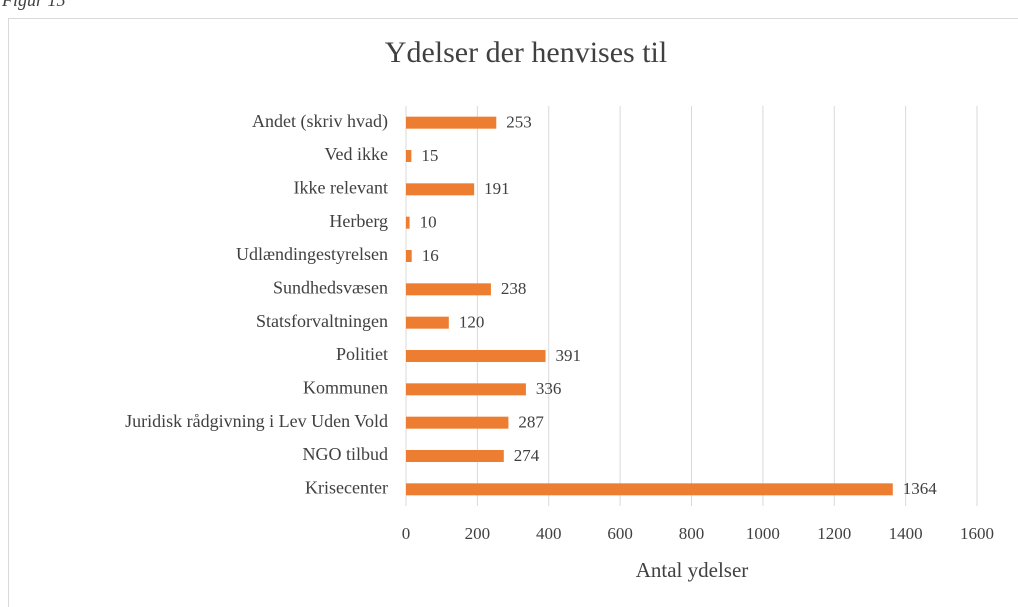 The image size is (1018, 607). I want to click on y-tick-label: Ikke relevant, so click(341, 187).